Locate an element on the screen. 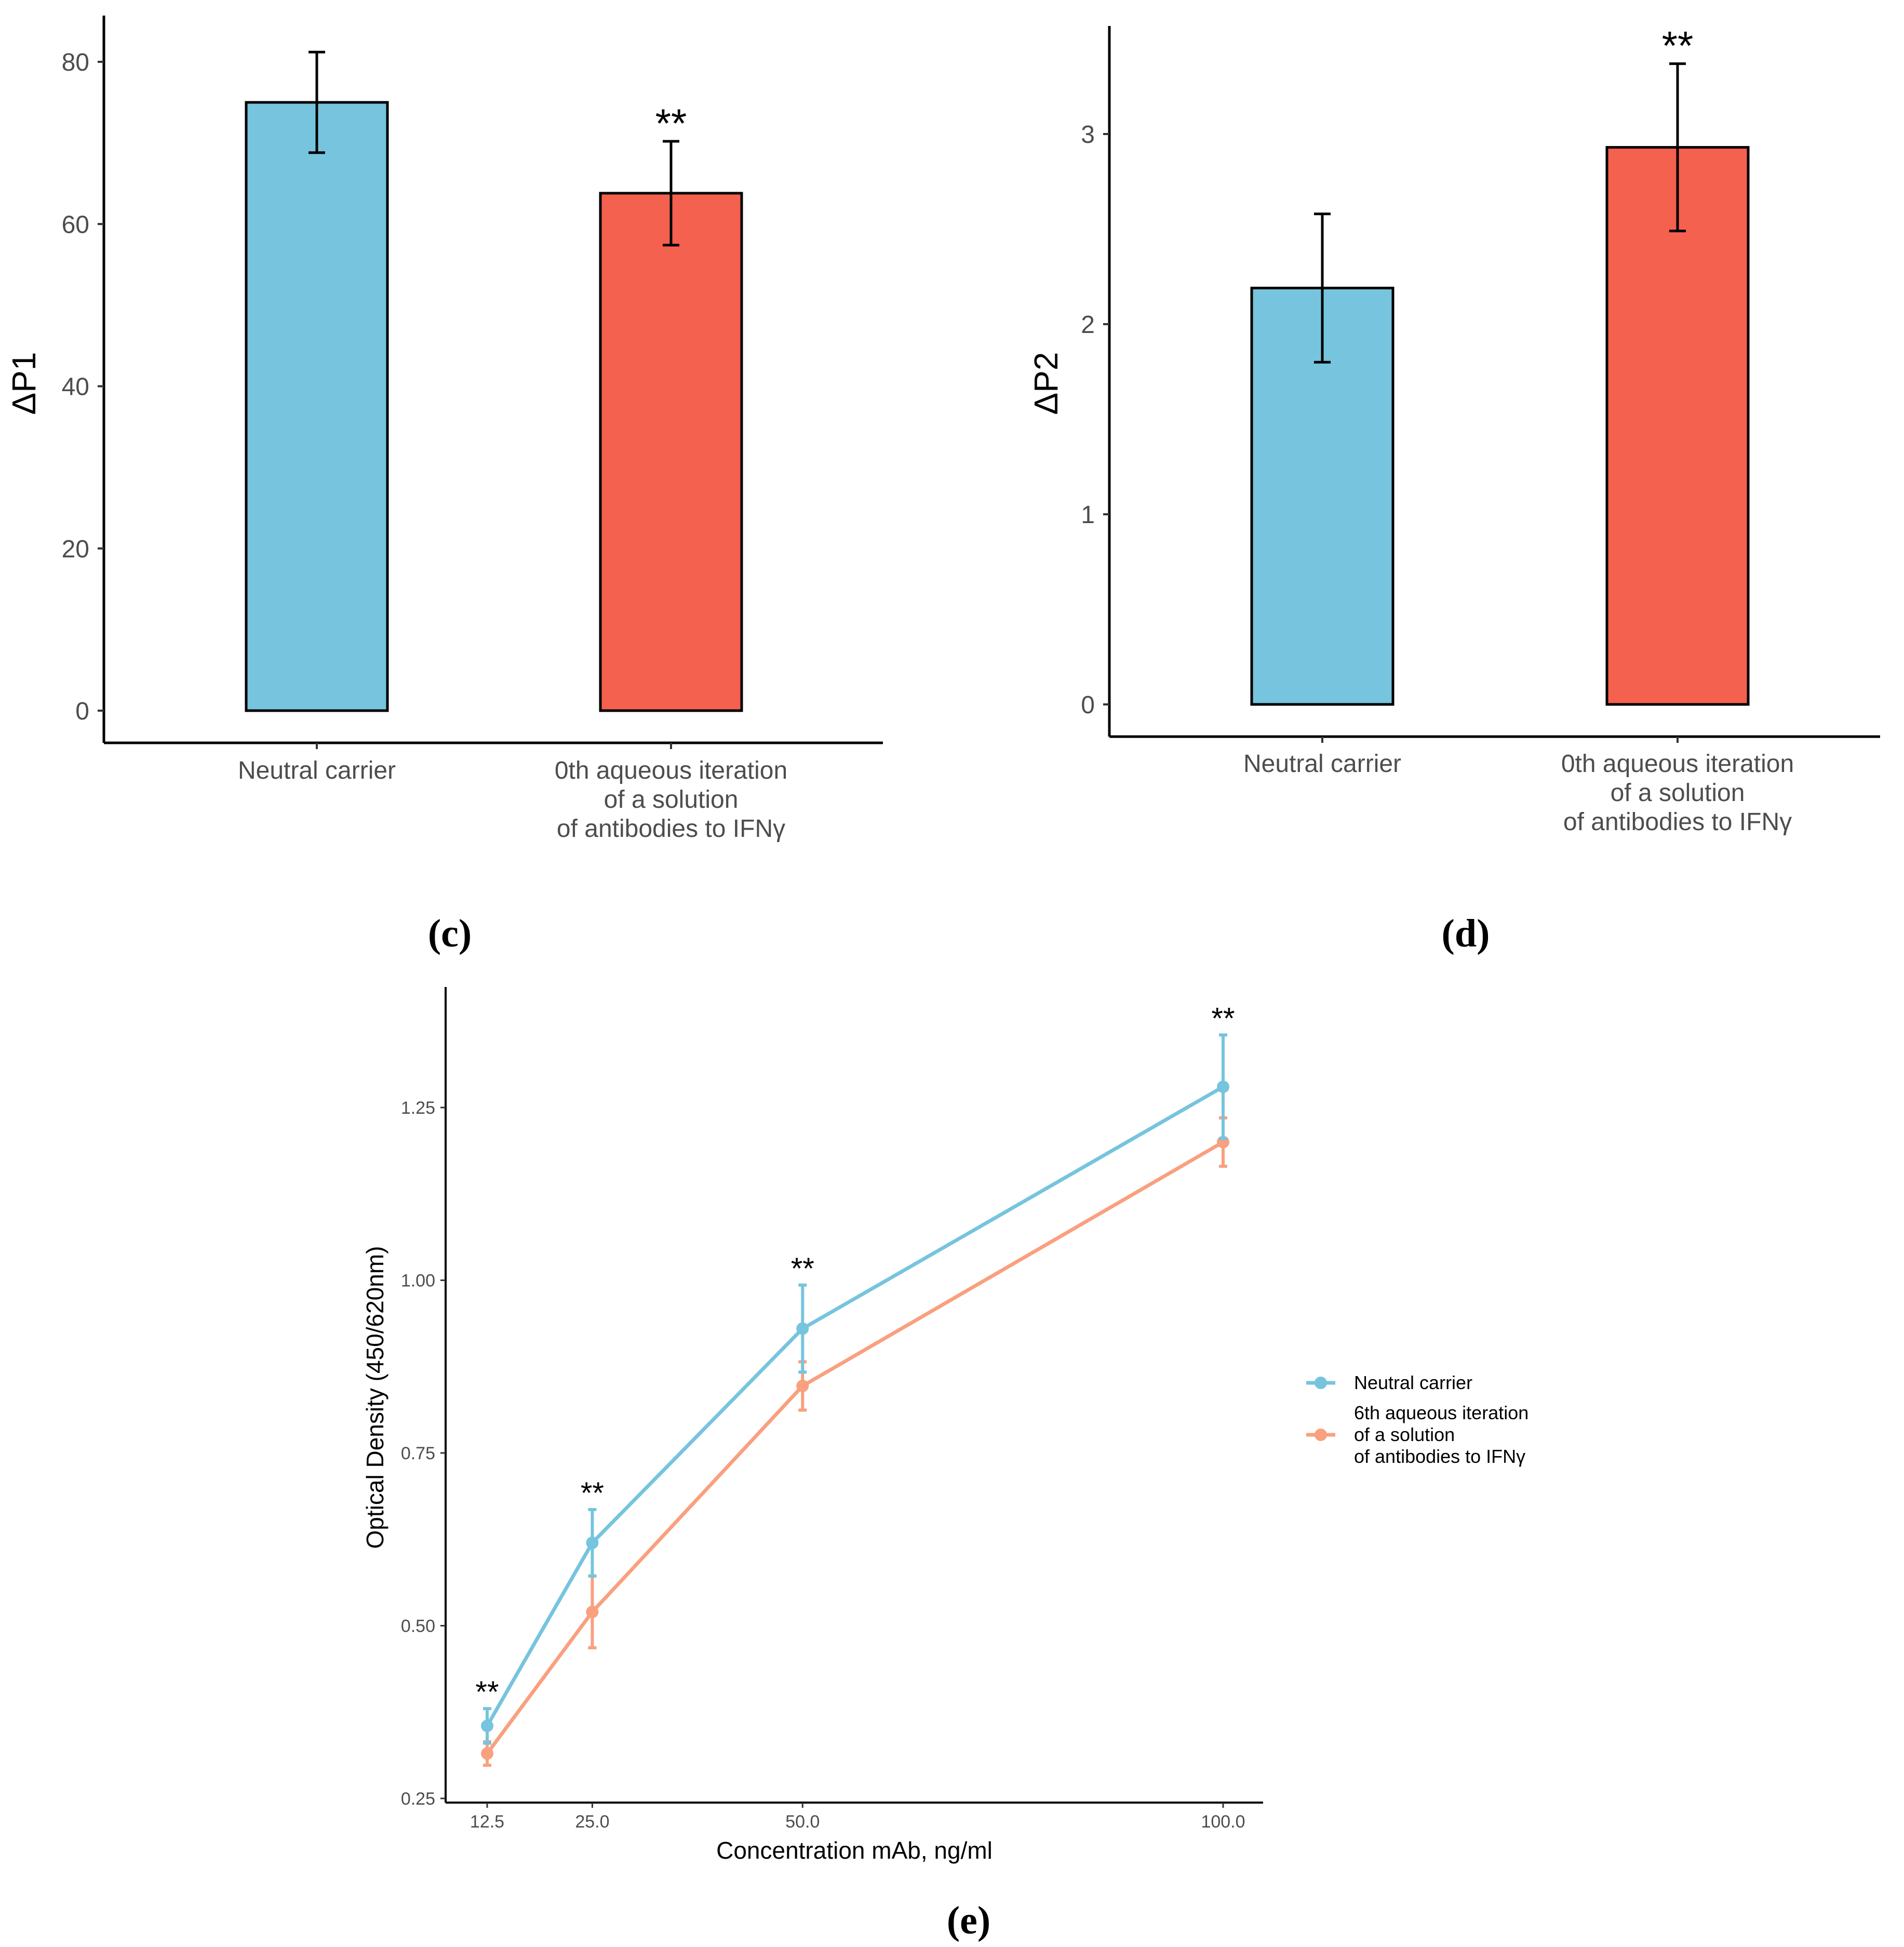 This screenshot has height=1947, width=1904. x-tick-label: 12.5 is located at coordinates (487, 1822).